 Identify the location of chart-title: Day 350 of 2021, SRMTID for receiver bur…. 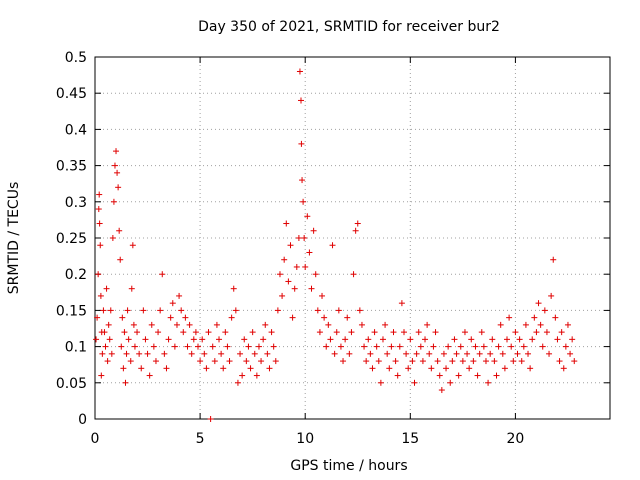
(349, 27).